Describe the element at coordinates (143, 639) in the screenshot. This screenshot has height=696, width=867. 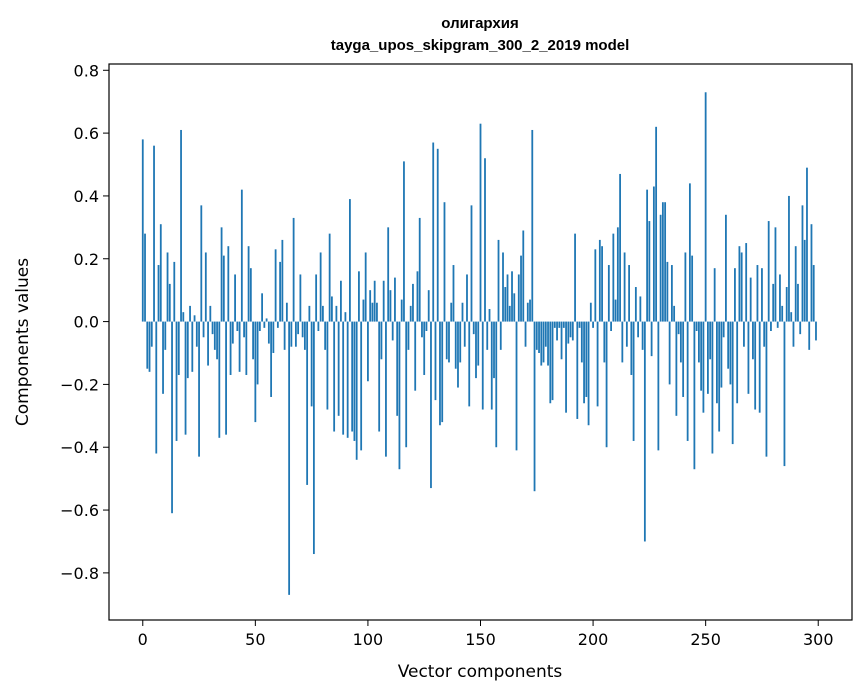
I see `x-tick-label-0: 0` at that location.